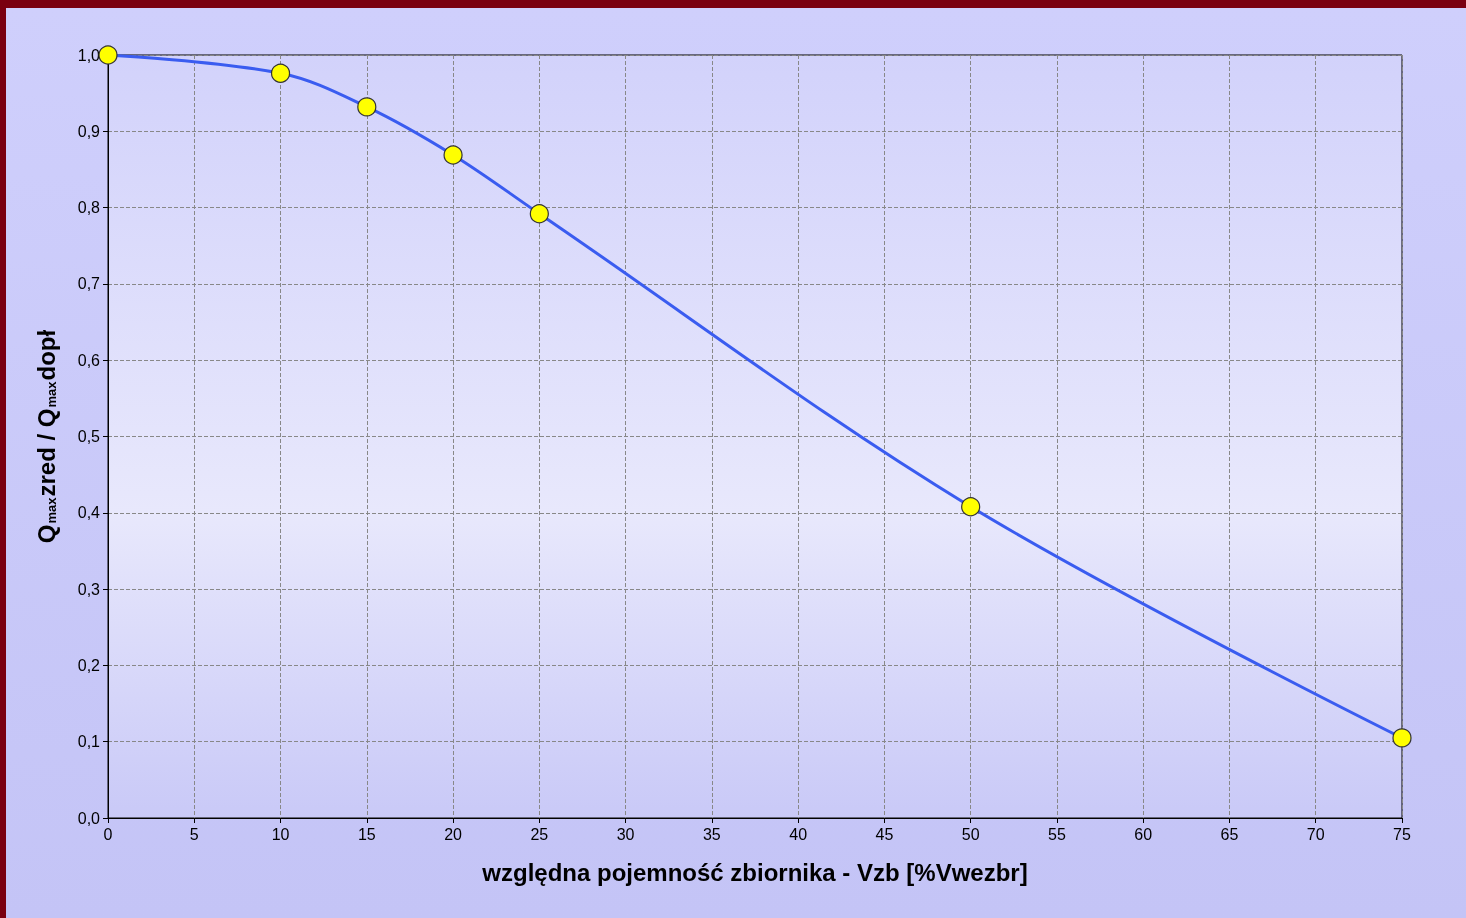 The image size is (1466, 918). What do you see at coordinates (280, 834) in the screenshot?
I see `x-tick-label: 10` at bounding box center [280, 834].